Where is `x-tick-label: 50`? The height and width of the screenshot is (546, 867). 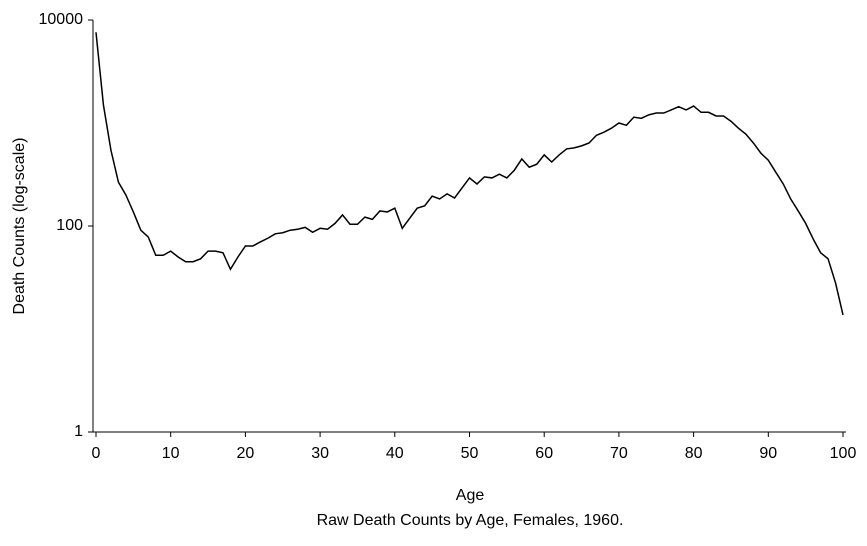
x-tick-label: 50 is located at coordinates (470, 453).